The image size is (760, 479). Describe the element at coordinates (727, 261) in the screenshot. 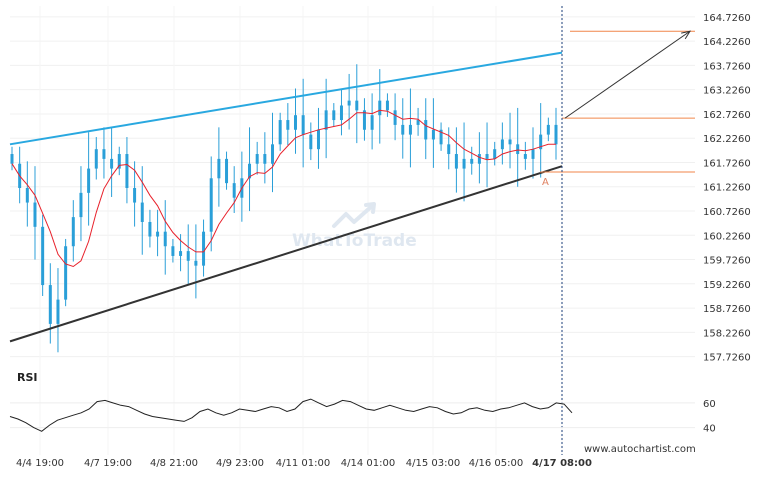

I see `price-tick-label: 159.7260` at that location.